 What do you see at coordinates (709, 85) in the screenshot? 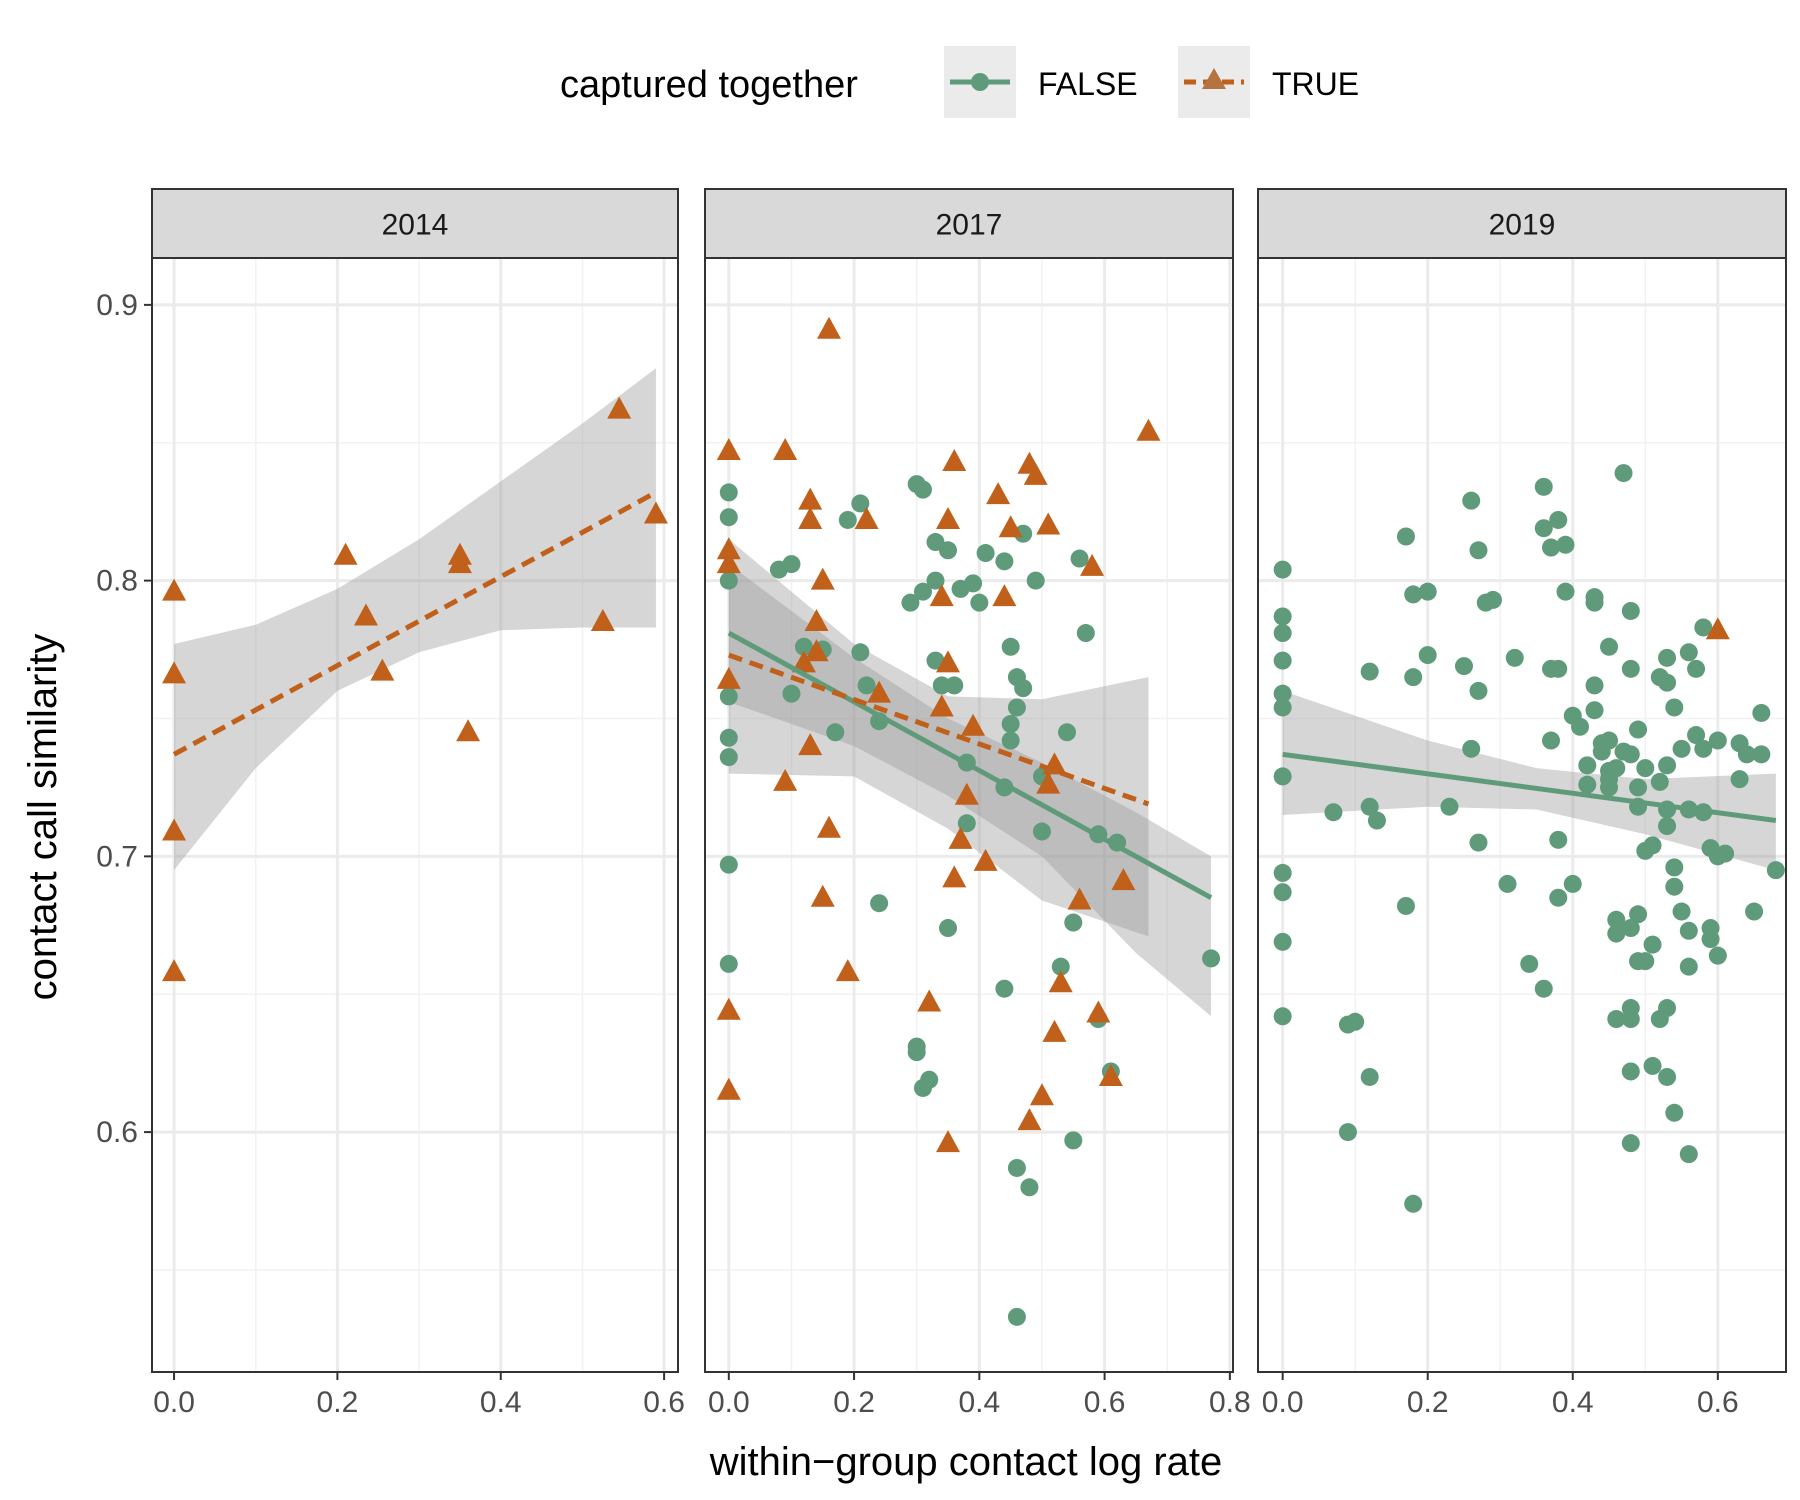
I see `legend-title: captured together` at bounding box center [709, 85].